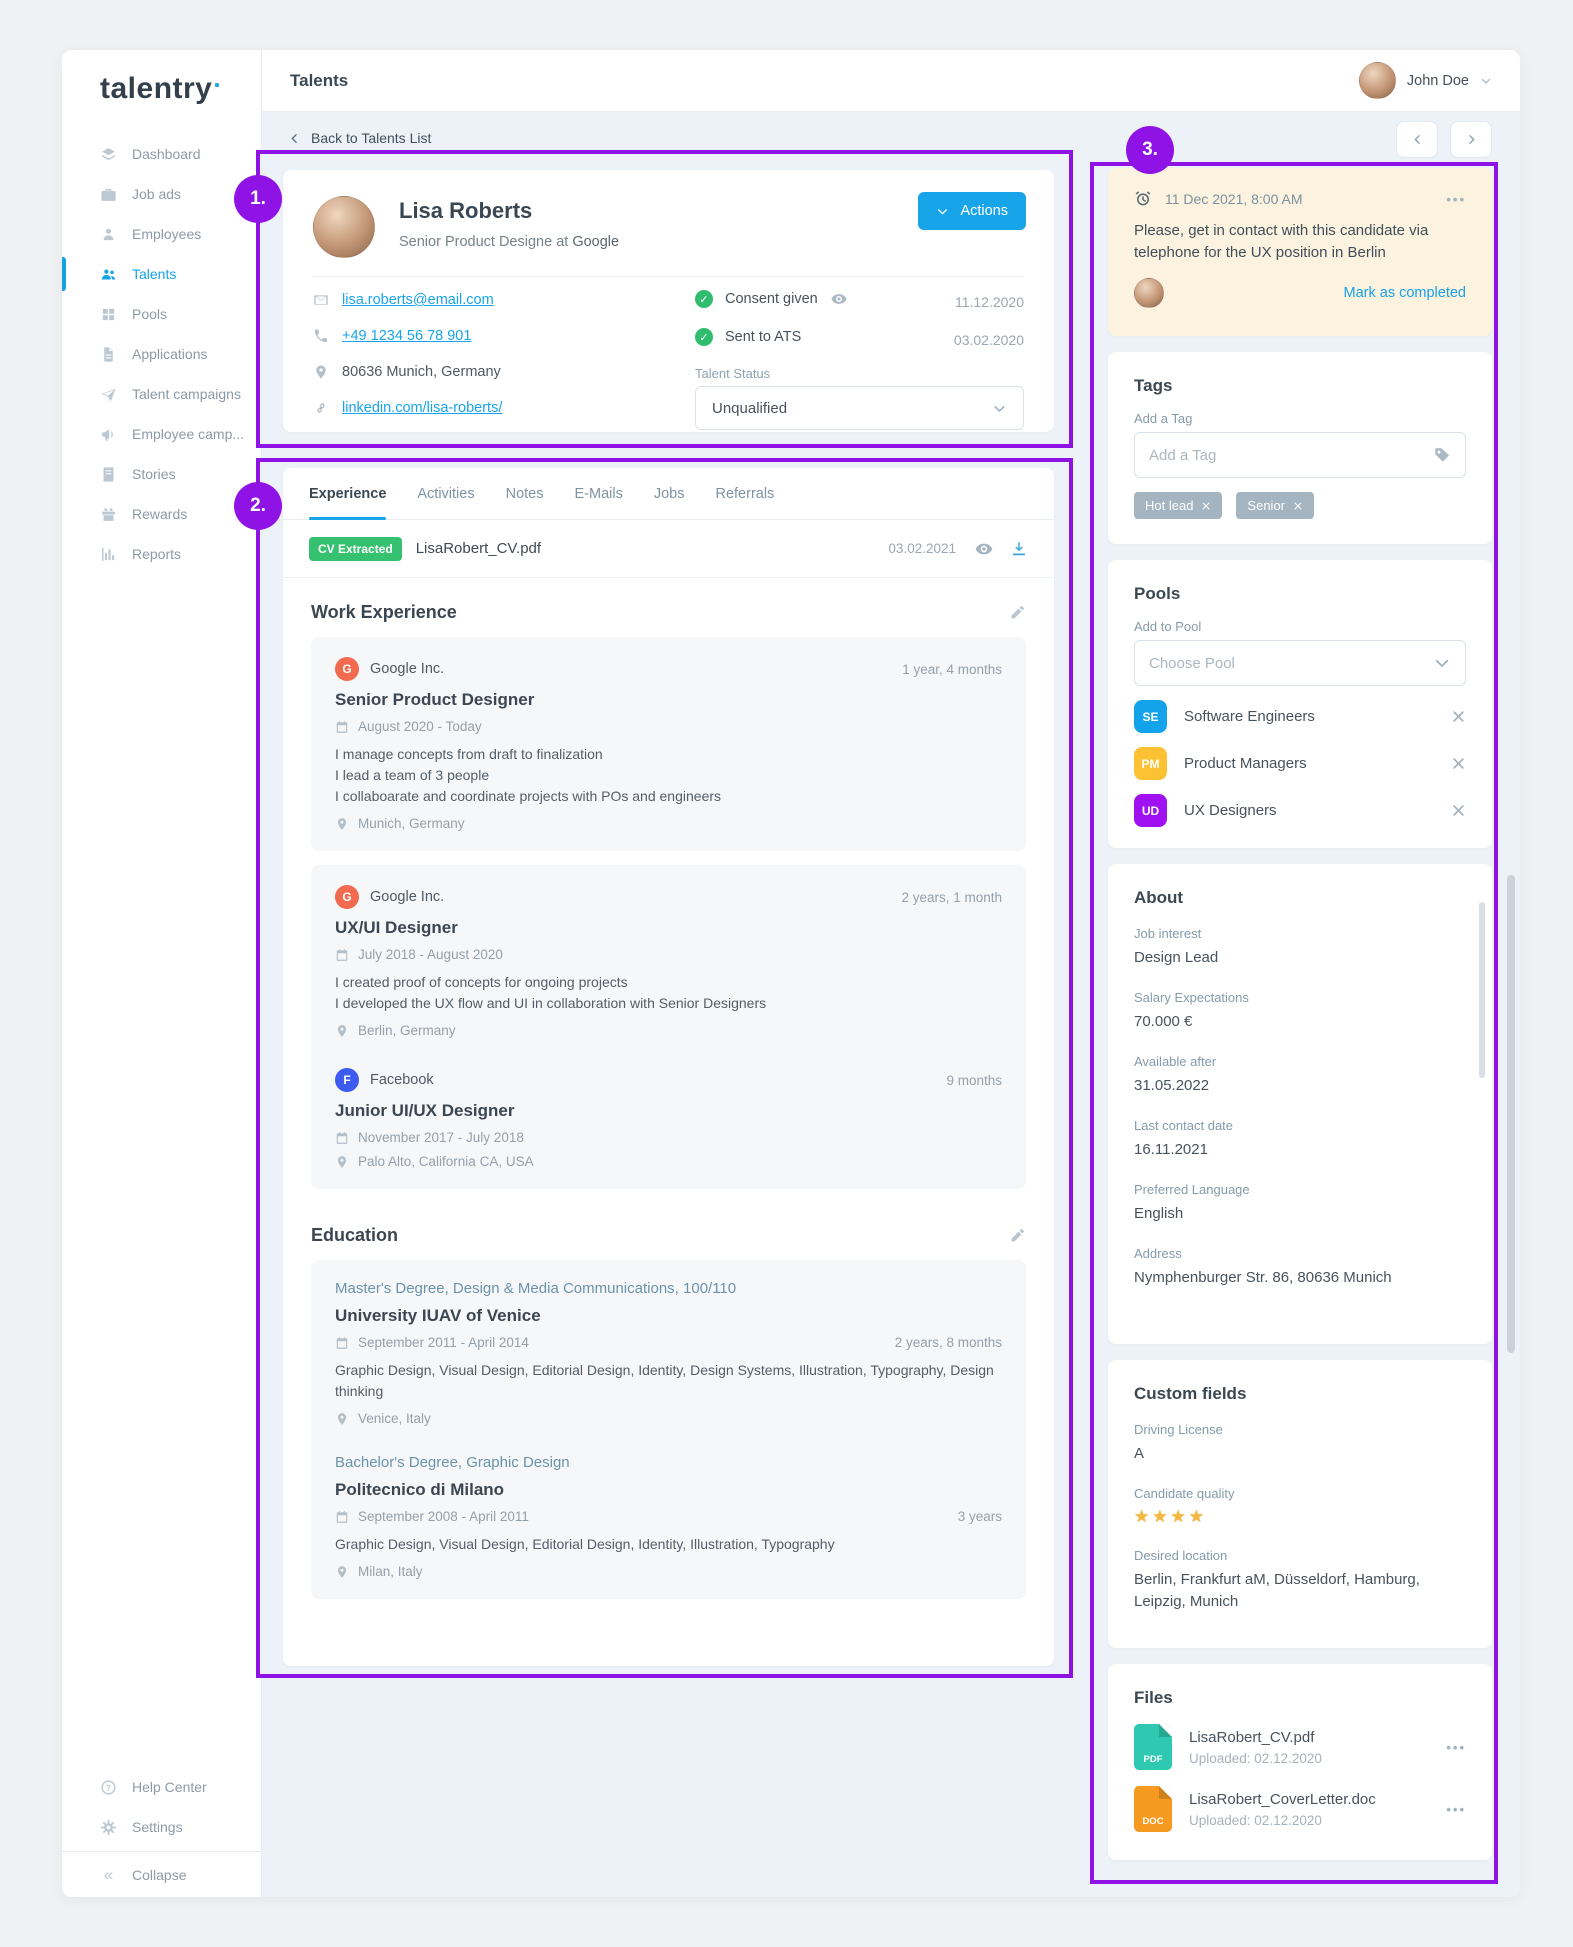 The image size is (1573, 1947). Describe the element at coordinates (999, 408) in the screenshot. I see `chevron-down-icon` at that location.